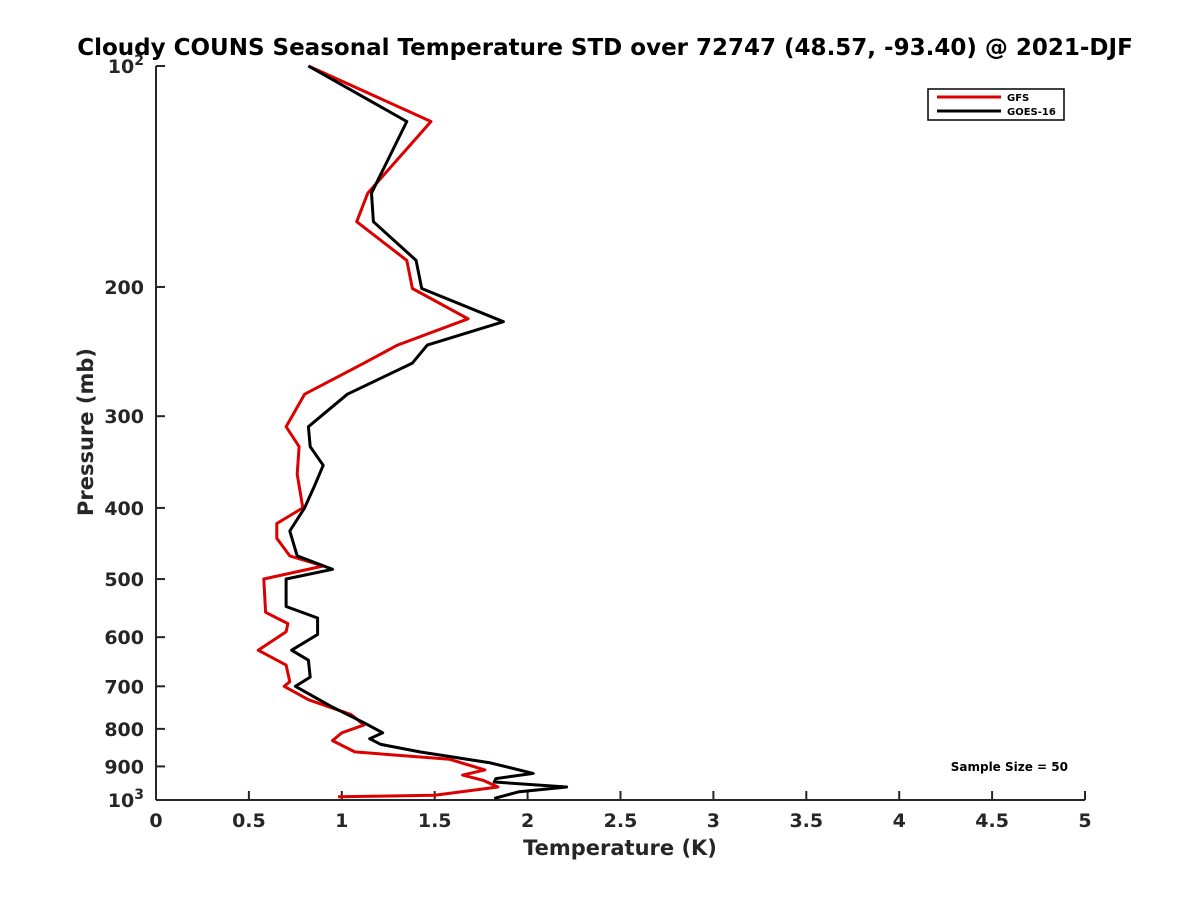 The width and height of the screenshot is (1200, 900). Describe the element at coordinates (620, 848) in the screenshot. I see `x-axis-label: Temperature (K)` at that location.